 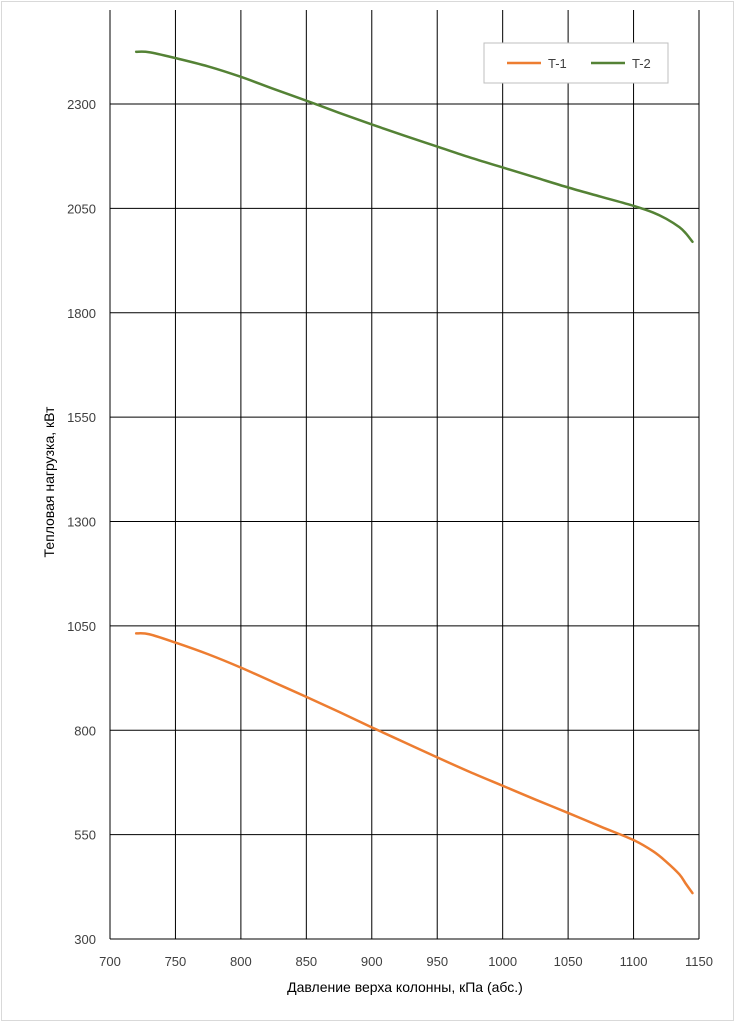 What do you see at coordinates (699, 961) in the screenshot?
I see `x-tick-label: 1150` at bounding box center [699, 961].